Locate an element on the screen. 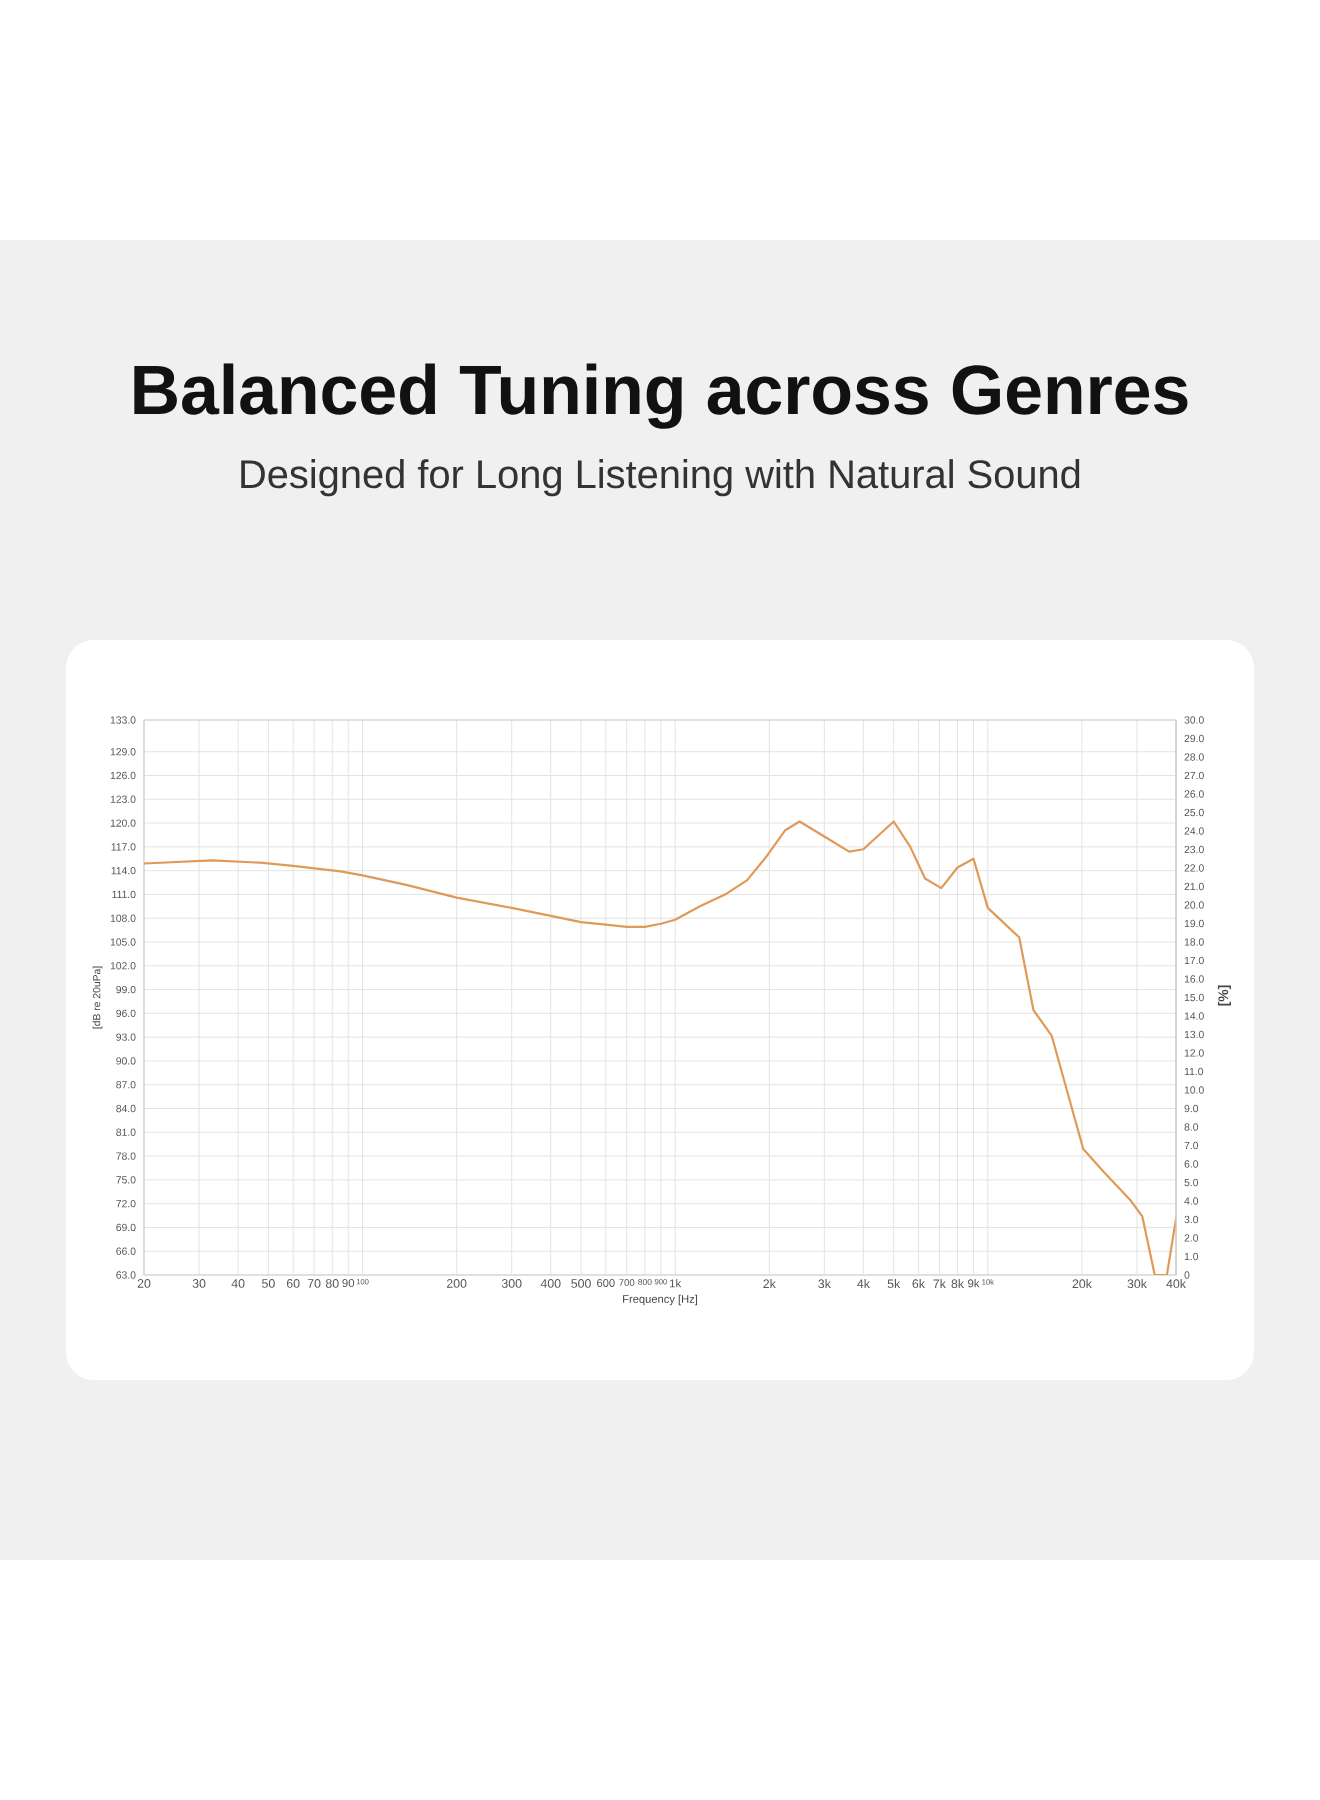 Image resolution: width=1320 pixels, height=1800 pixels. chart-title: Balanced Tuning across Genres is located at coordinates (661, 396).